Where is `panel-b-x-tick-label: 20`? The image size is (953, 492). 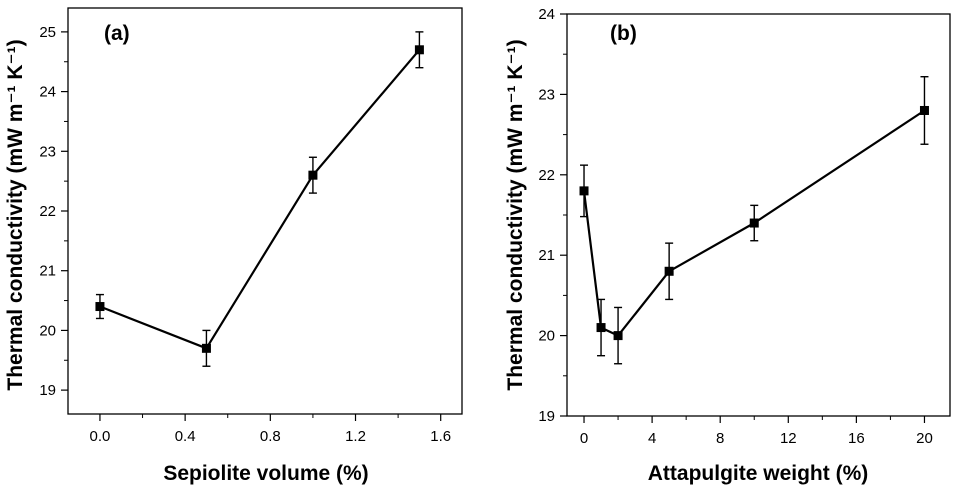 panel-b-x-tick-label: 20 is located at coordinates (924, 438).